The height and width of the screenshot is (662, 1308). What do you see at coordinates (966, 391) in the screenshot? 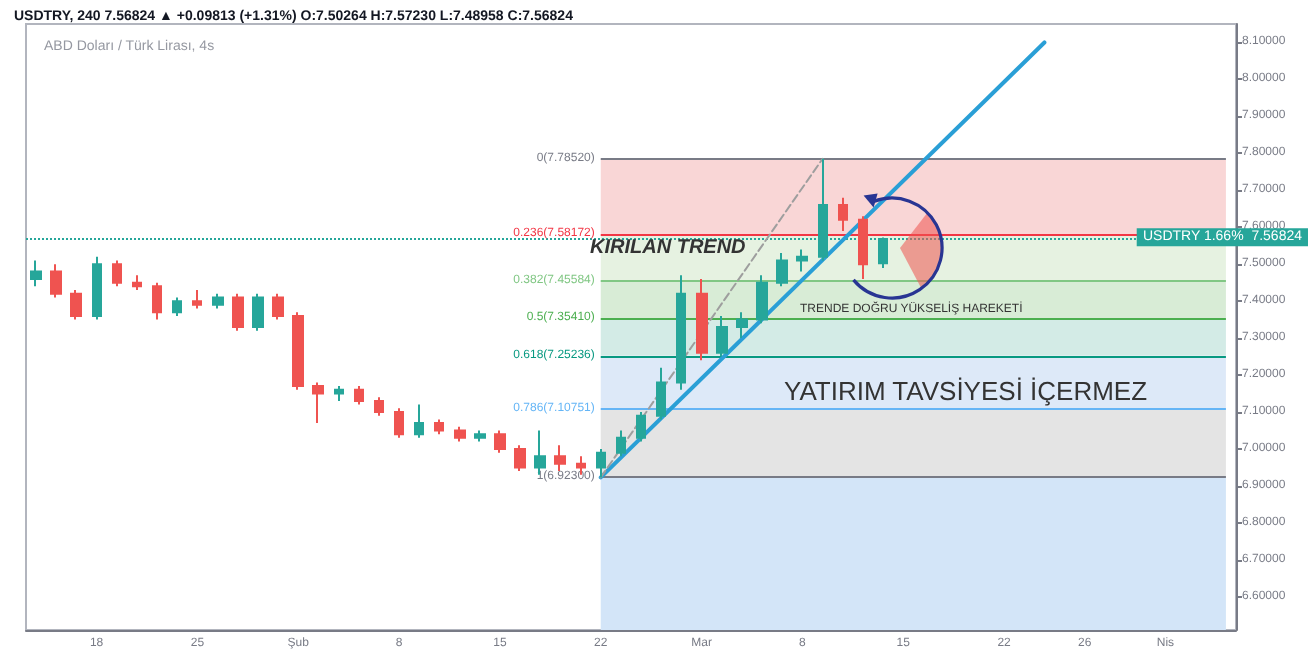
I see `annotation: YATIRIM TAVSİYESİ İÇERMEZ` at bounding box center [966, 391].